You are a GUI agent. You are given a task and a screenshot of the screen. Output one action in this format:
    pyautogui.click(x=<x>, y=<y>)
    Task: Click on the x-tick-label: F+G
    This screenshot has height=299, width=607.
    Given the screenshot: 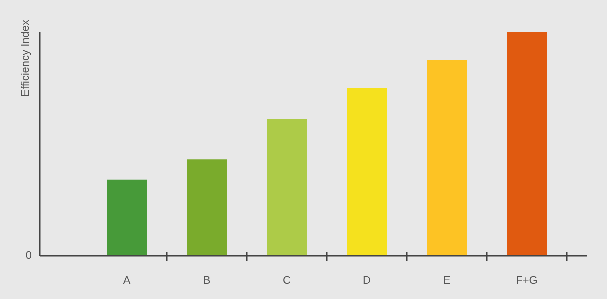 What is the action you would take?
    pyautogui.click(x=527, y=280)
    